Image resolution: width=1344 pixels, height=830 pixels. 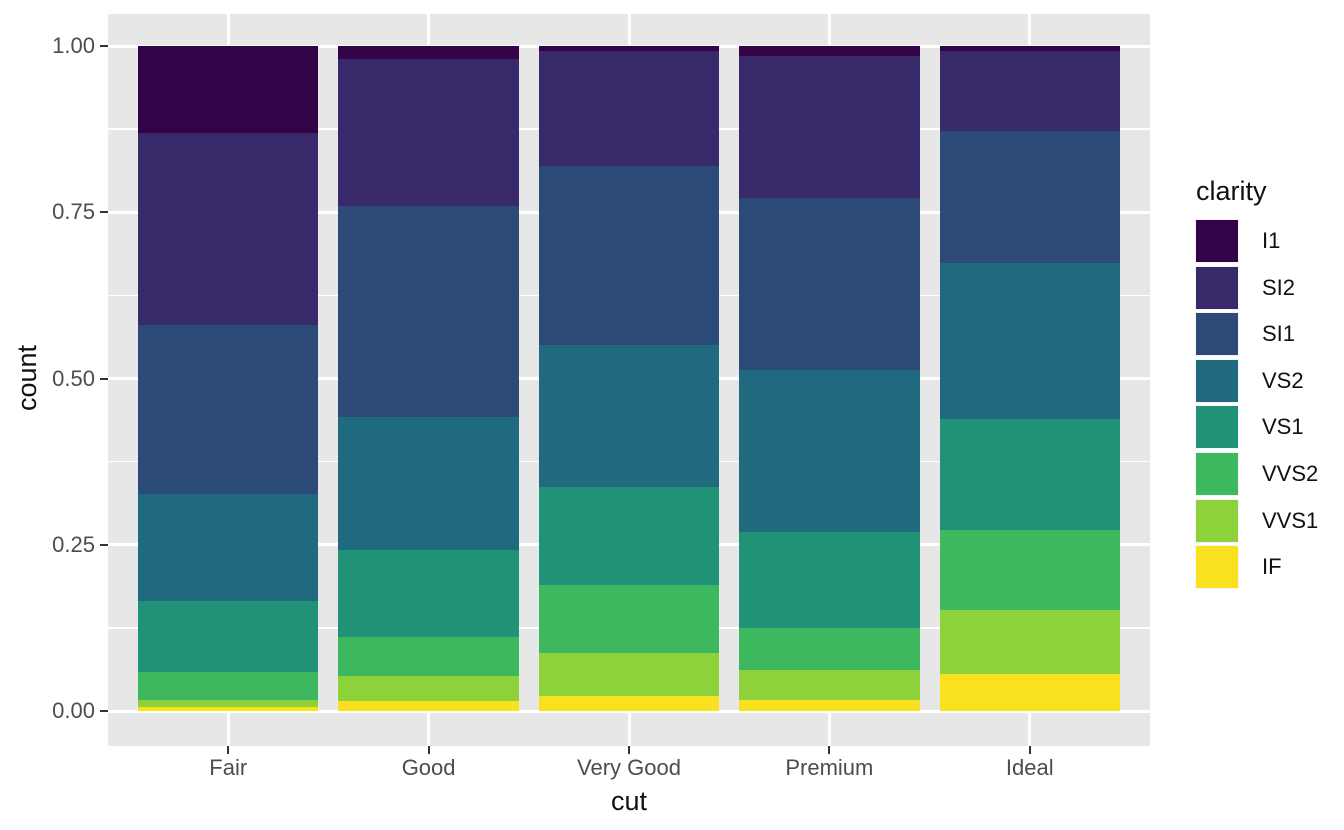 I want to click on x-tick-label: Premium, so click(x=829, y=767).